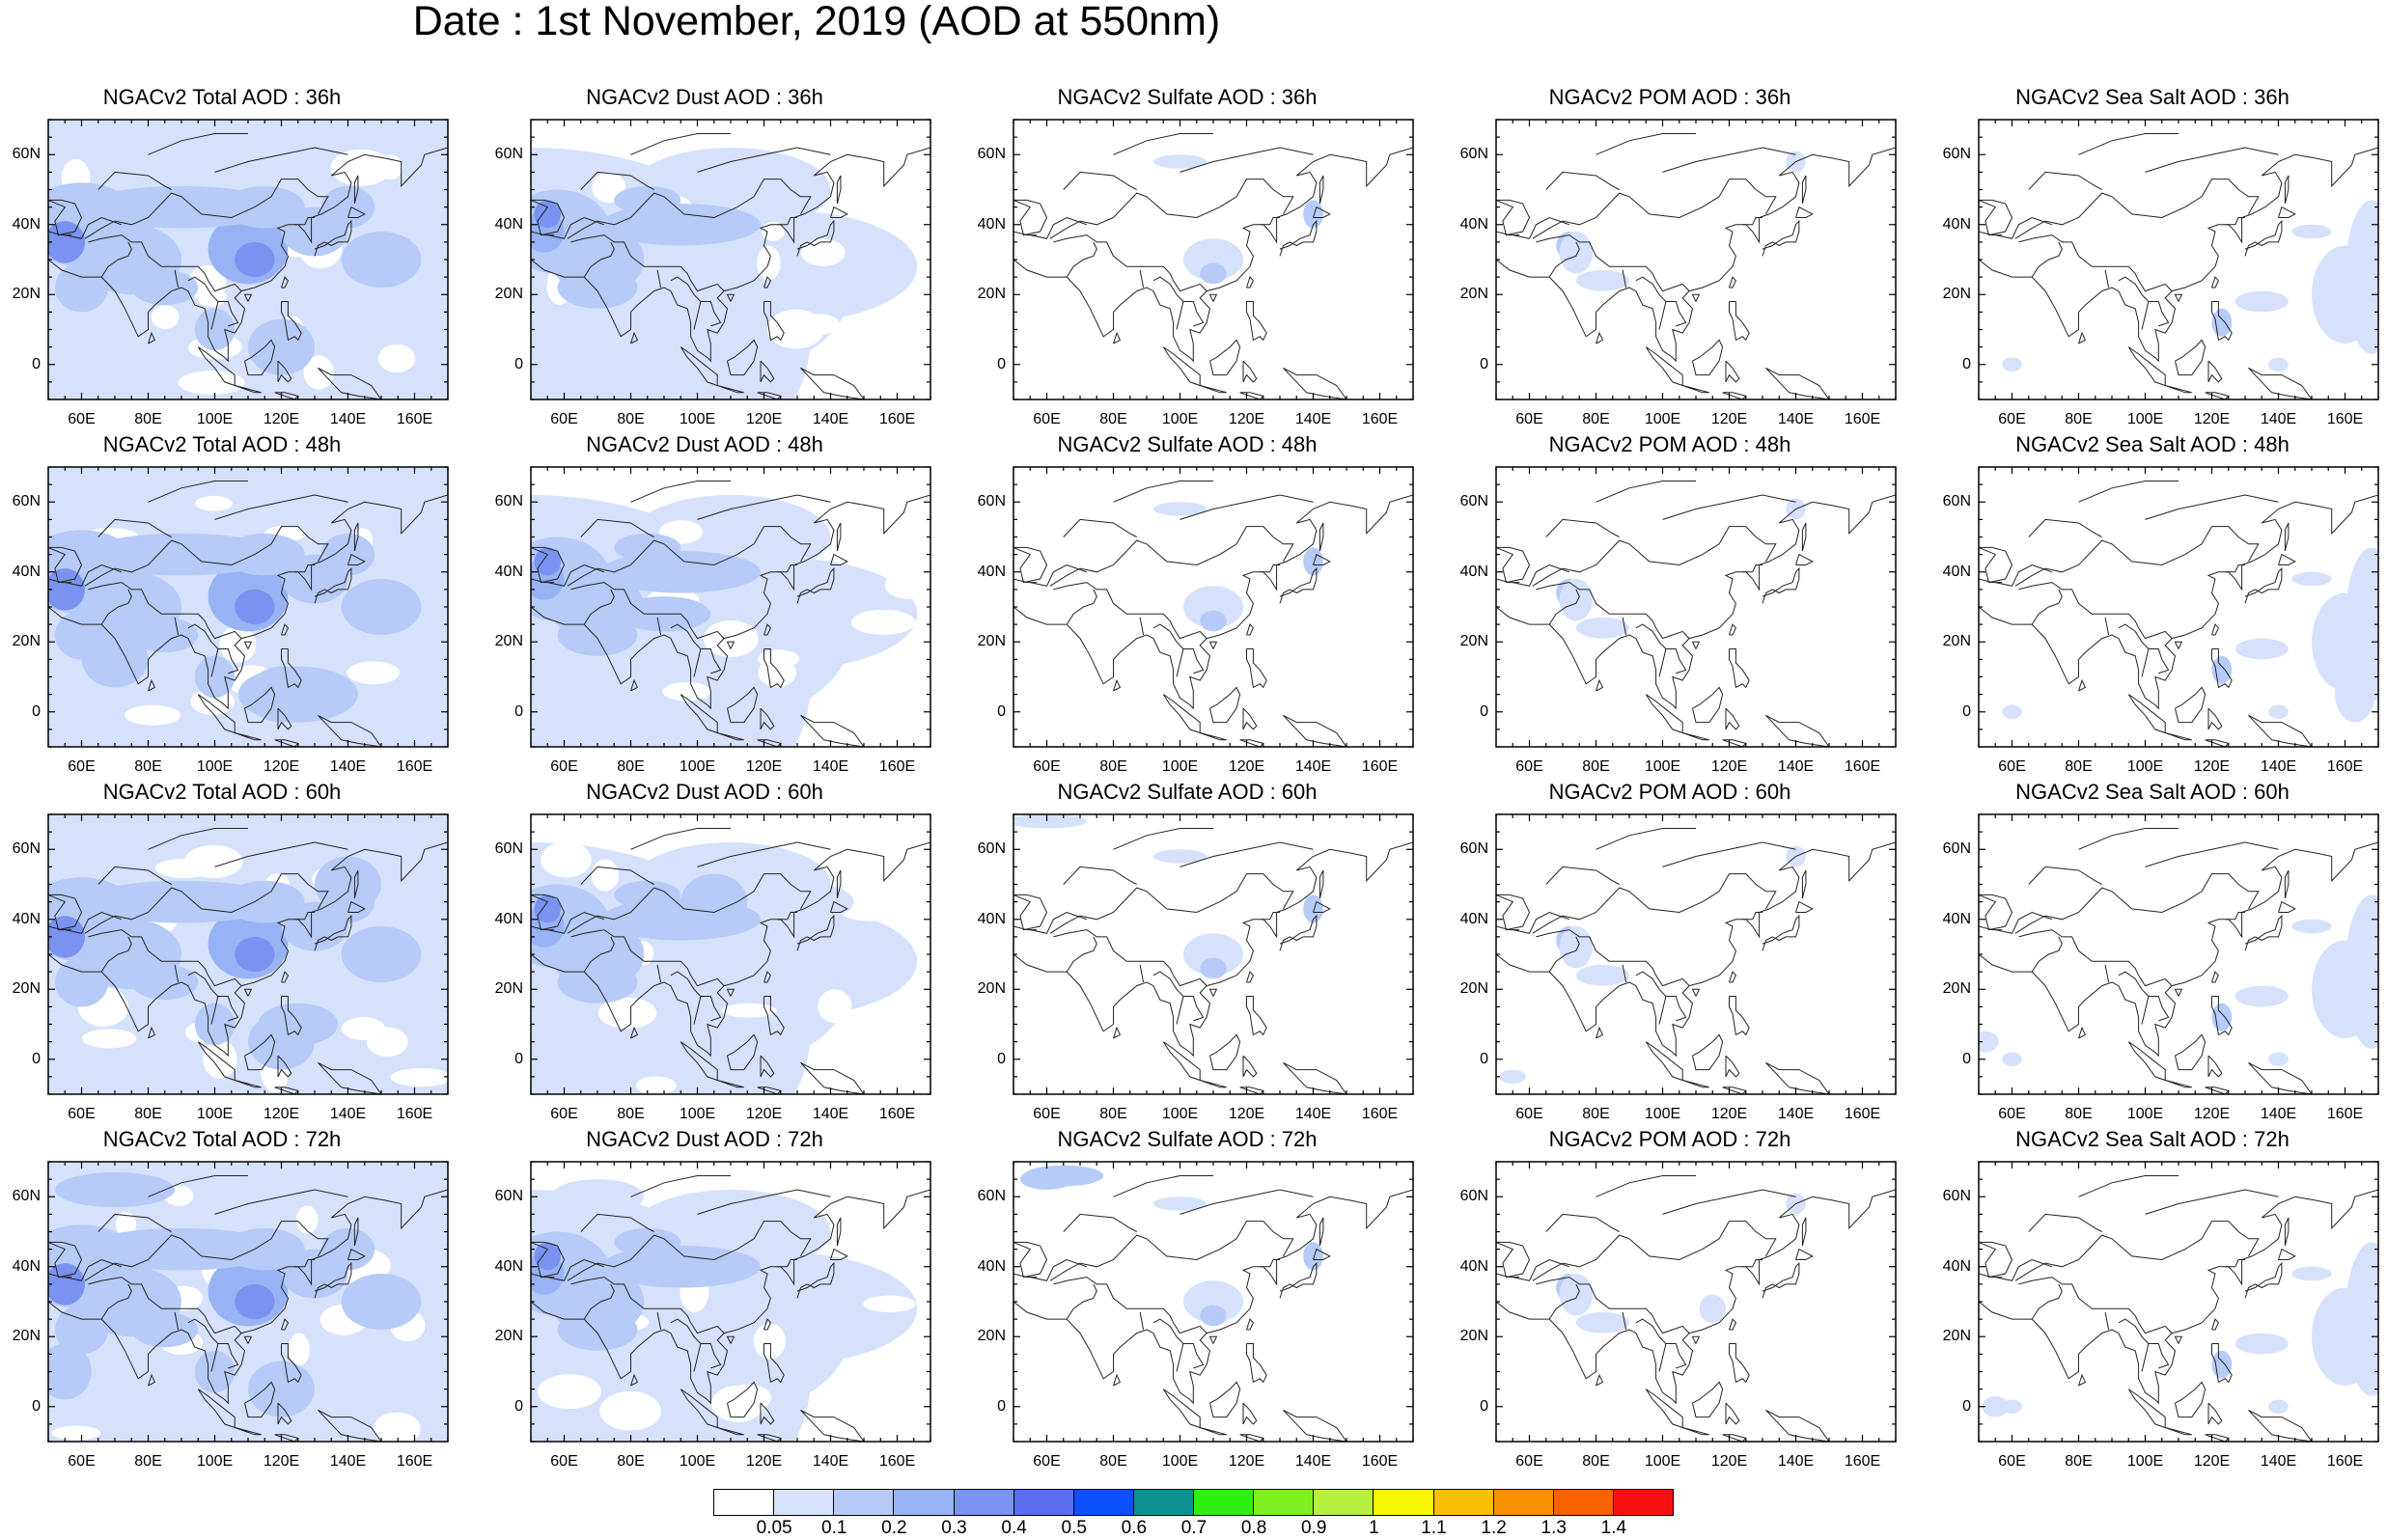 The image size is (2387, 1540). Describe the element at coordinates (2345, 1114) in the screenshot. I see `lon-label: 160E` at that location.